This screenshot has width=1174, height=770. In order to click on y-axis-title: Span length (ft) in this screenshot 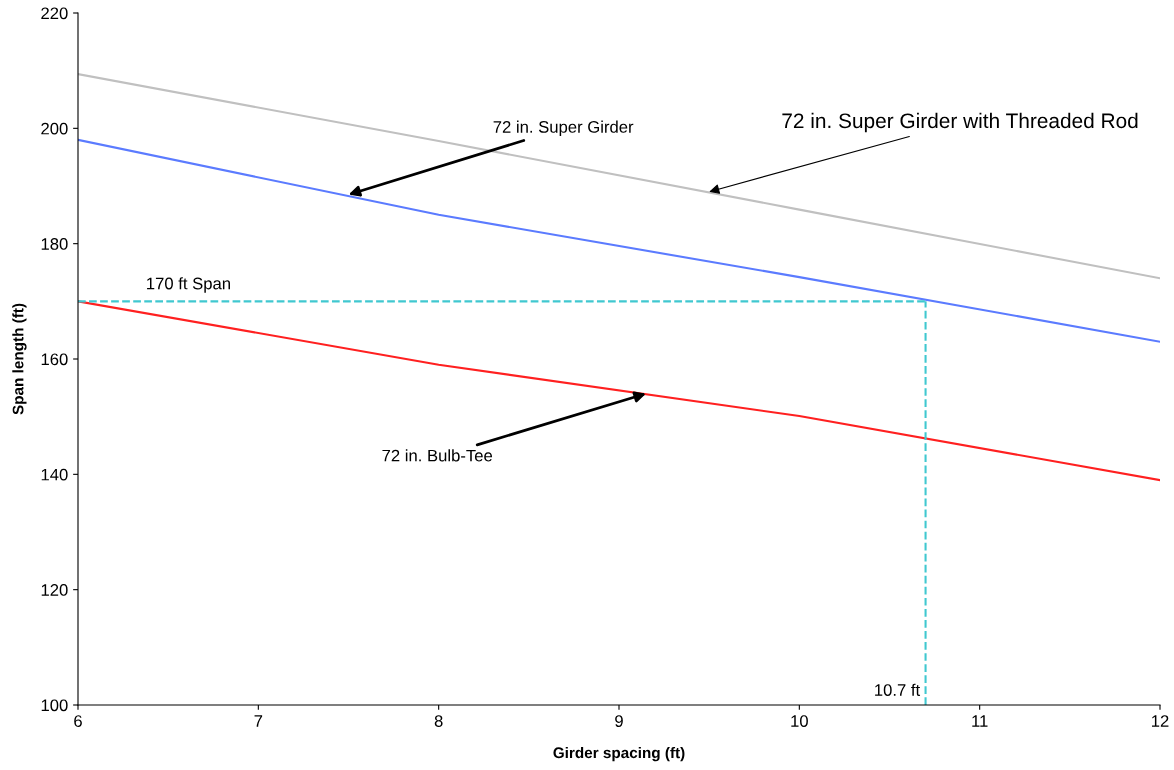, I will do `click(19, 359)`.